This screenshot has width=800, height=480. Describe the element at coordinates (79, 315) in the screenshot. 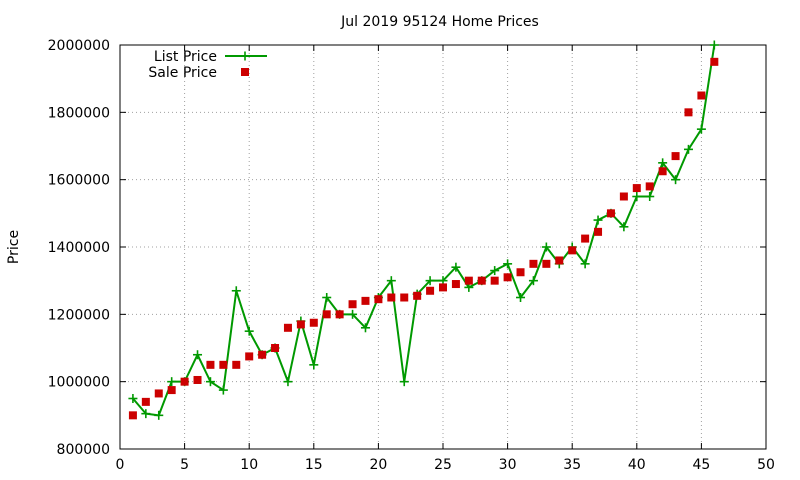

I see `y-tick-label: 1200000` at that location.